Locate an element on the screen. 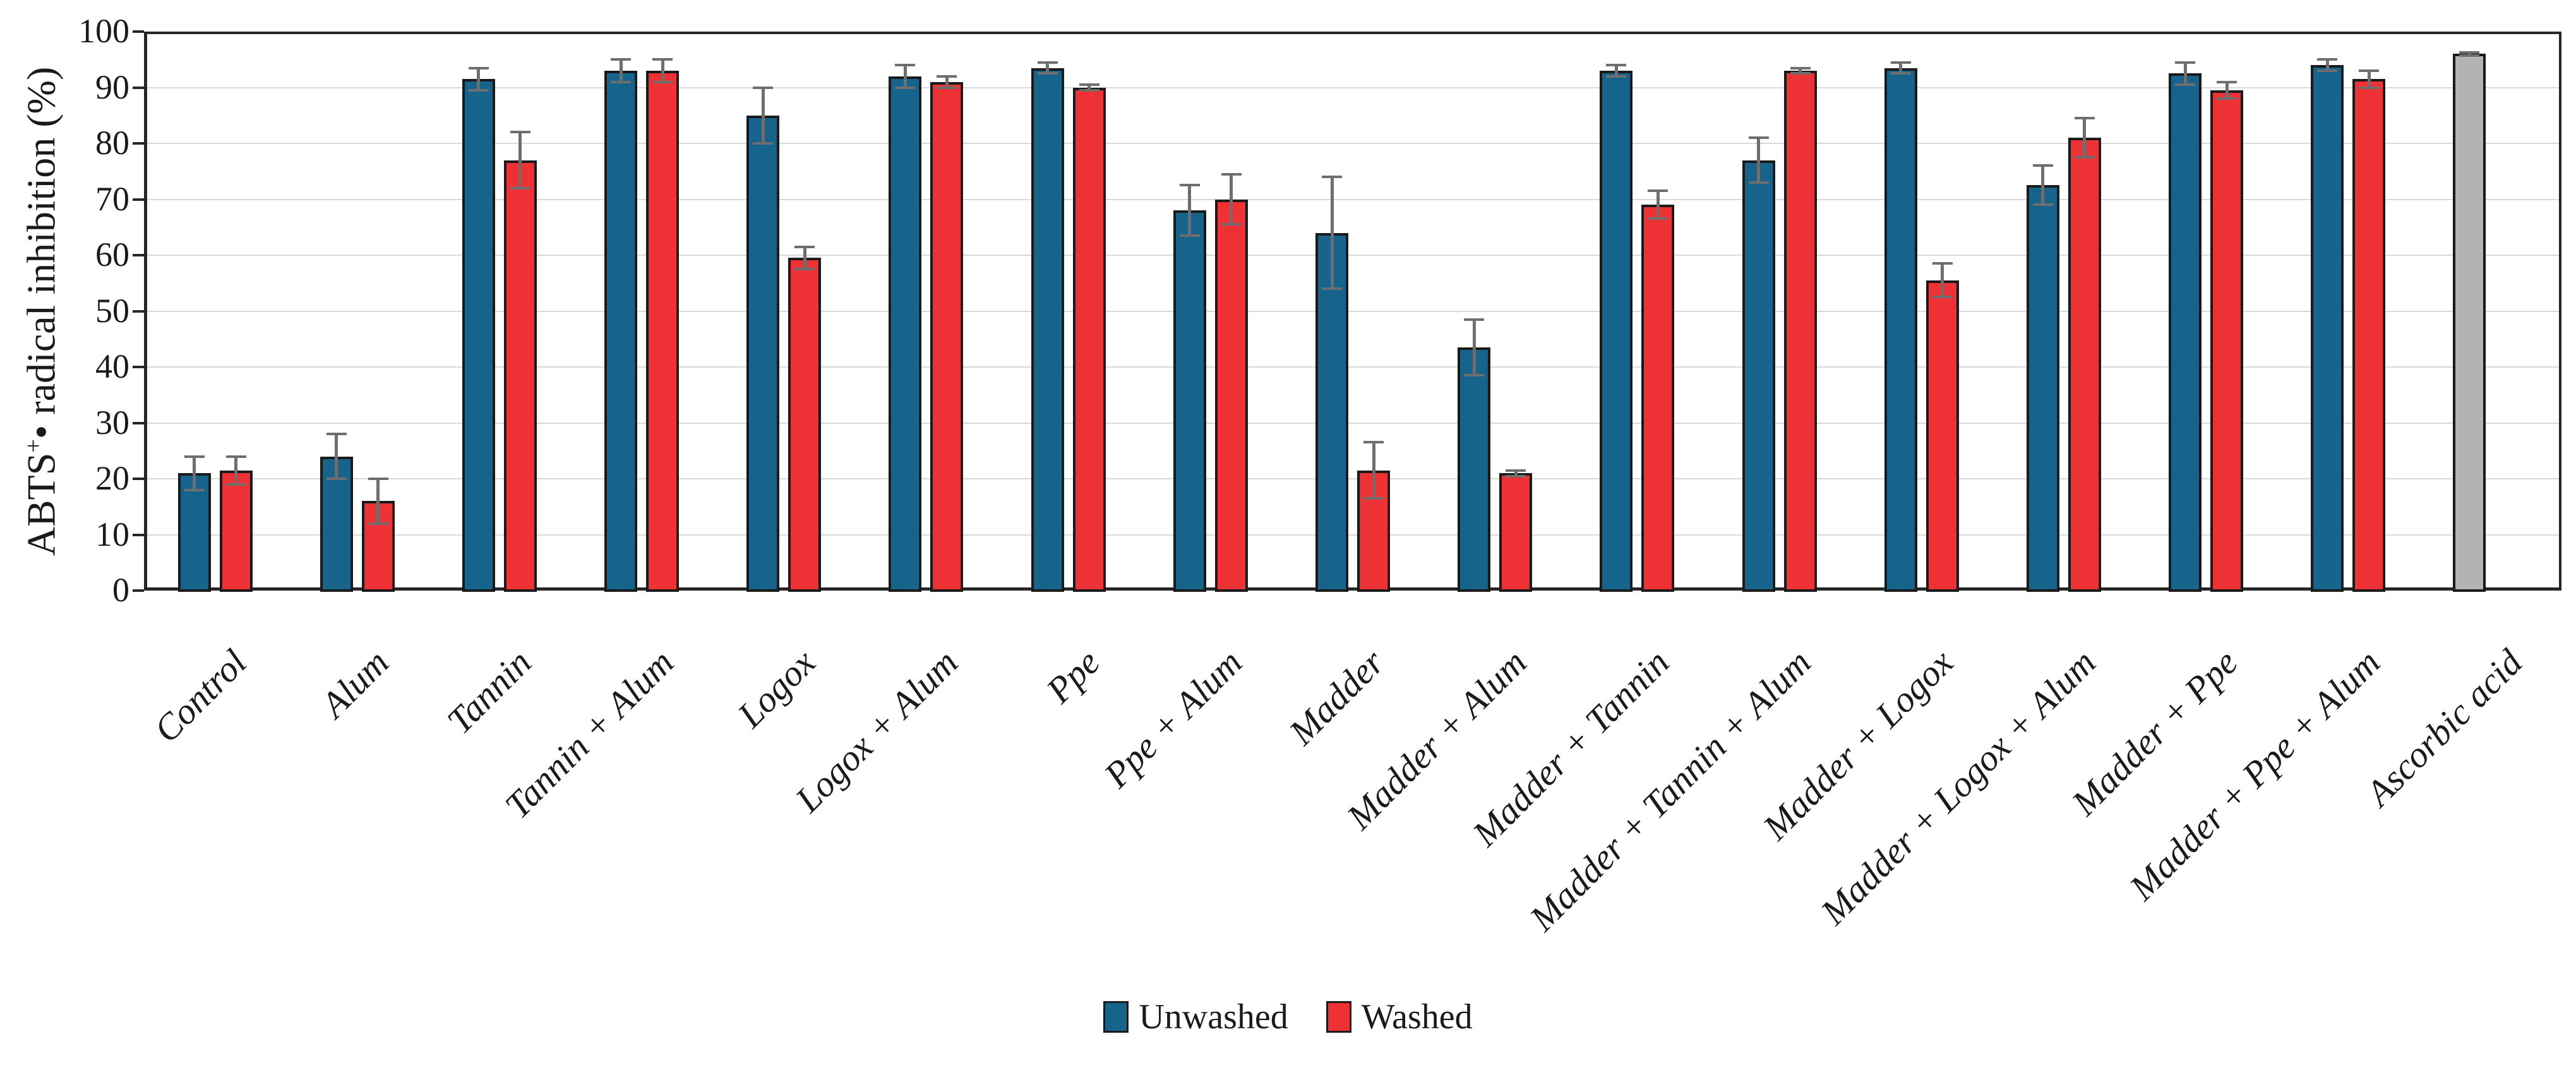 Image resolution: width=2576 pixels, height=1070 pixels. y-tick-label-60: 60 is located at coordinates (112, 254).